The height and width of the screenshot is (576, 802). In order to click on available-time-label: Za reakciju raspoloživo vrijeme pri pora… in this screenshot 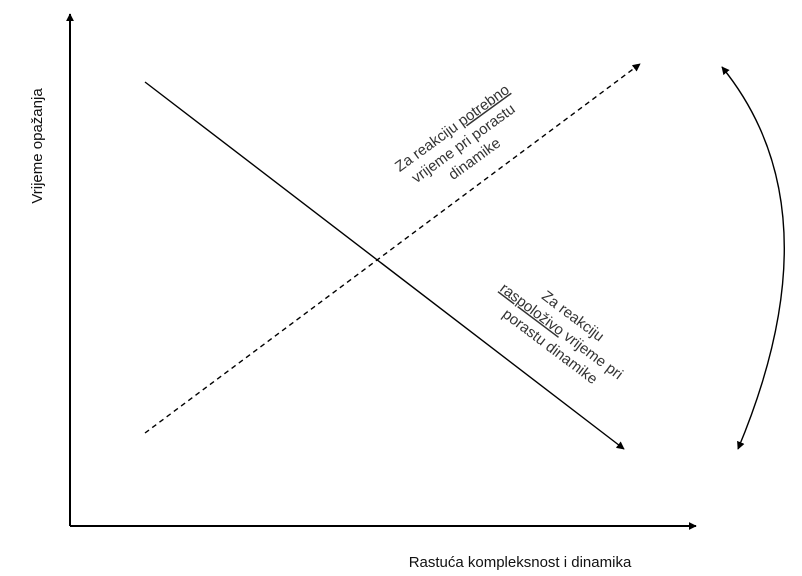, I will do `click(561, 334)`.